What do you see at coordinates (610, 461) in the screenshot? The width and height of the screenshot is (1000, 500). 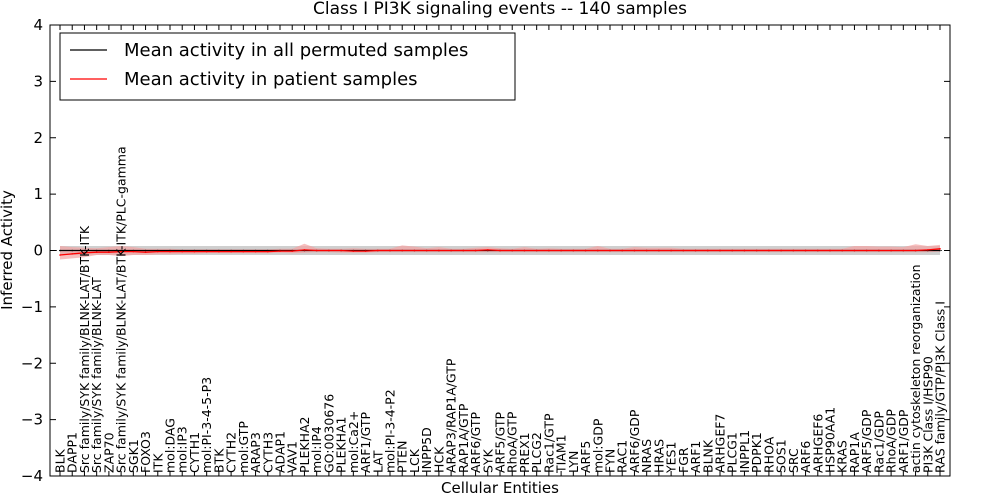 I see `x-tick-label: FYN` at bounding box center [610, 461].